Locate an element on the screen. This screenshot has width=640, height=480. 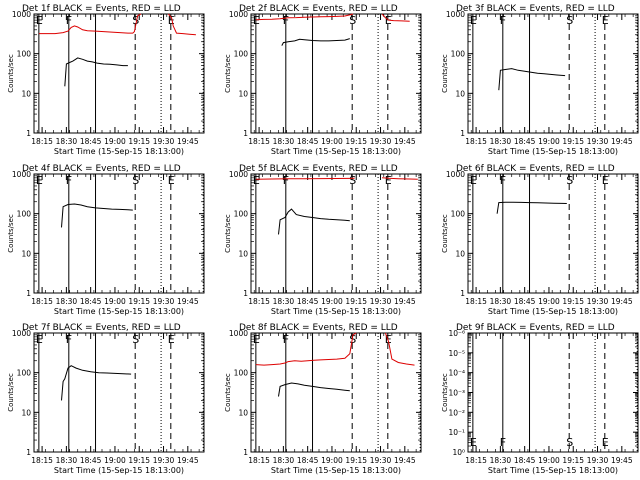
panel-title: Det 5f BLACK = Events, RED = LLD is located at coordinates (318, 169).